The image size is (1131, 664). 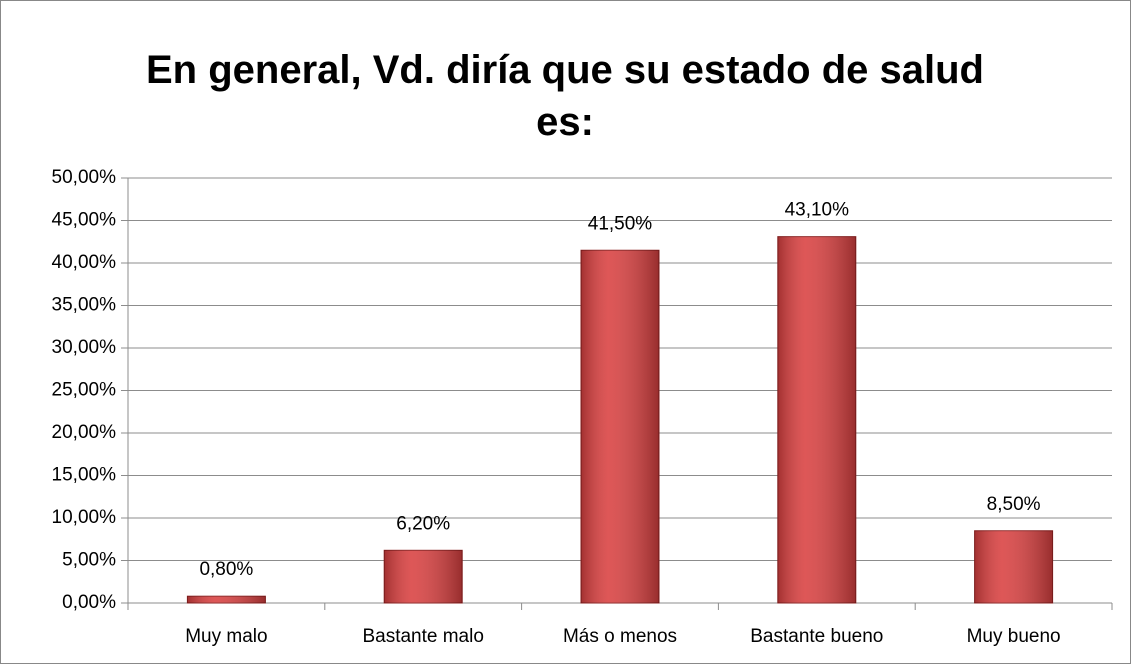 I want to click on x-tick-label: Bastante malo, so click(x=422, y=636).